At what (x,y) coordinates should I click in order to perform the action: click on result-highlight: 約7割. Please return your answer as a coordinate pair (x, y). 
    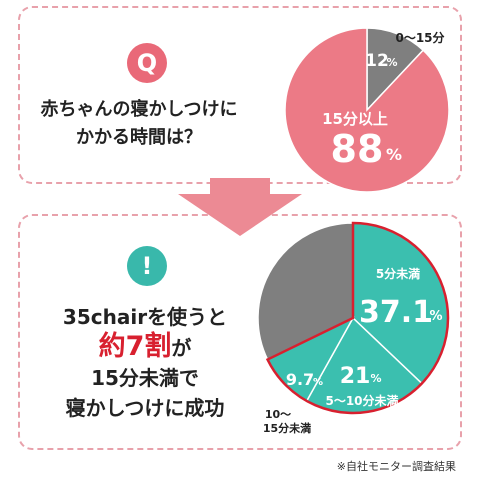
    Looking at the image, I should click on (135, 346).